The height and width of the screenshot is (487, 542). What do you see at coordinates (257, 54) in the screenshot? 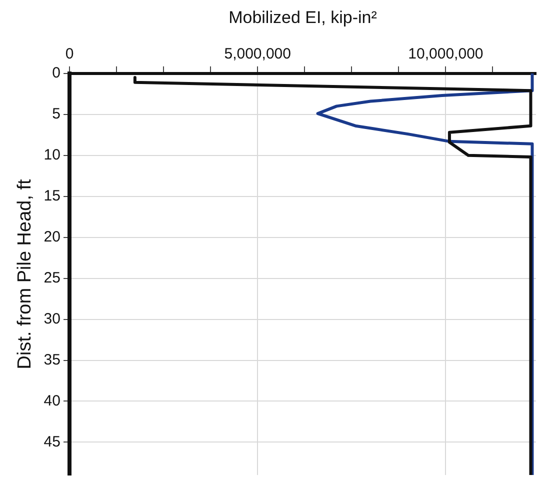
I see `x-tick-label: 5,000,000` at bounding box center [257, 54].